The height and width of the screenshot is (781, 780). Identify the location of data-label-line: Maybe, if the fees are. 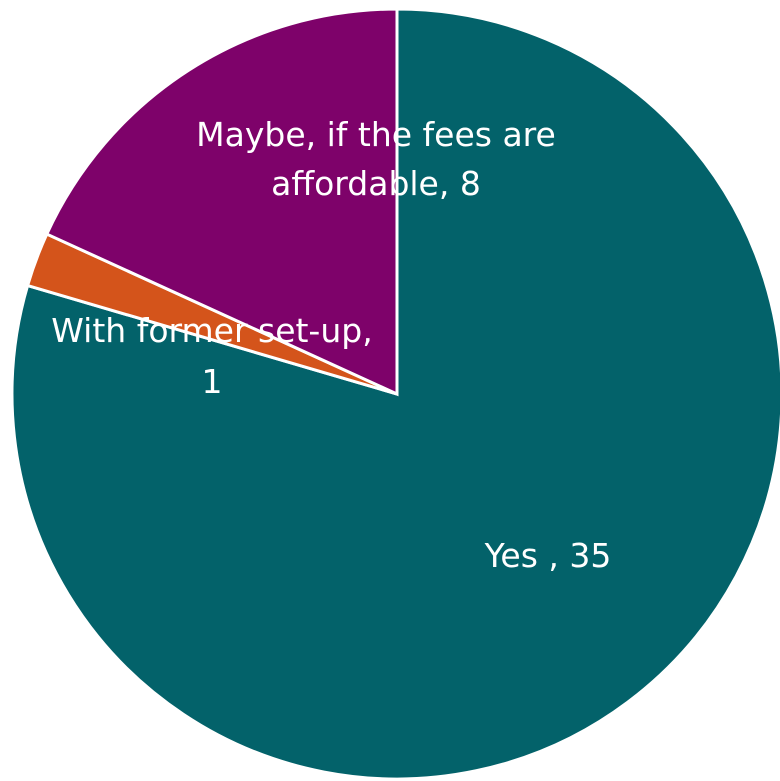
(376, 134).